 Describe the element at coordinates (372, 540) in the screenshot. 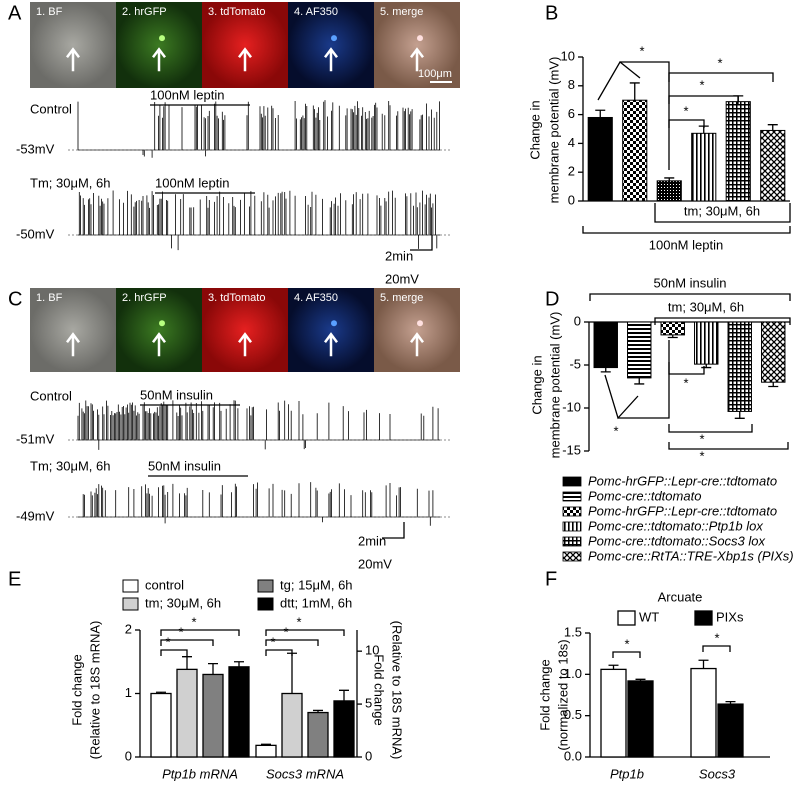

I see `time-scale: 2min` at that location.